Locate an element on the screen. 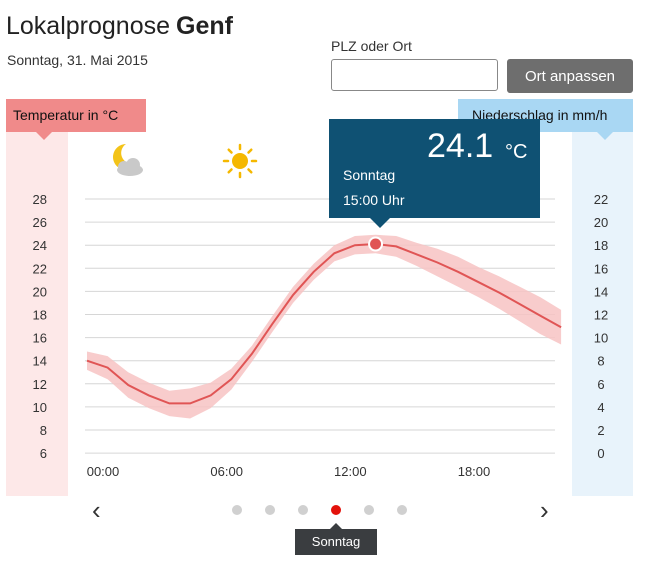  y-left-tick-label: 8 is located at coordinates (43, 430).